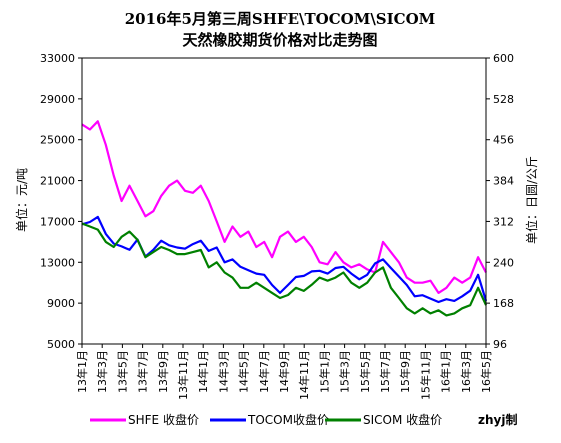  What do you see at coordinates (385, 371) in the screenshot?
I see `x-tick-label: 15年7月` at bounding box center [385, 371].